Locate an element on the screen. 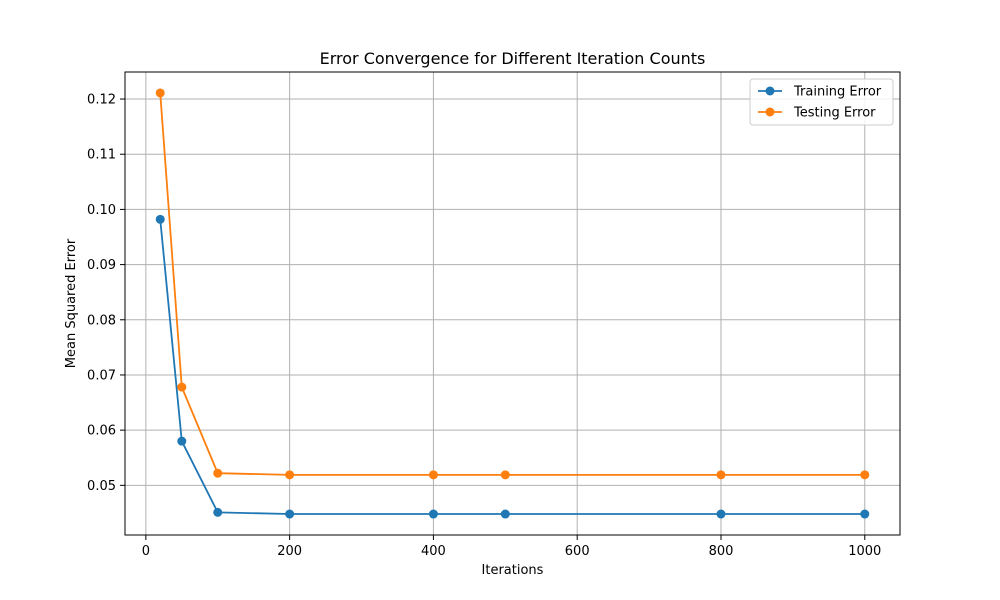 The image size is (1000, 600). legend-label: Testing Error is located at coordinates (834, 113).